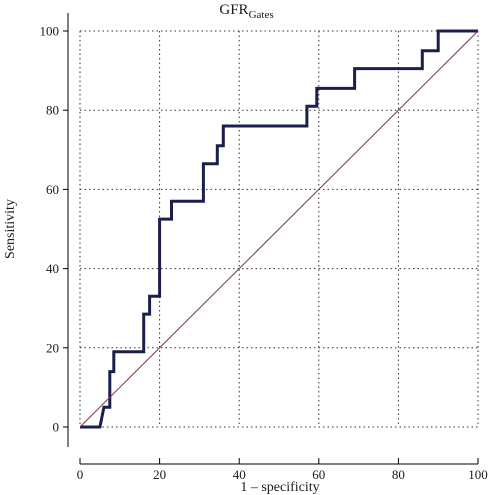 The width and height of the screenshot is (493, 495). Describe the element at coordinates (318, 474) in the screenshot. I see `x-tick-label: 60` at that location.